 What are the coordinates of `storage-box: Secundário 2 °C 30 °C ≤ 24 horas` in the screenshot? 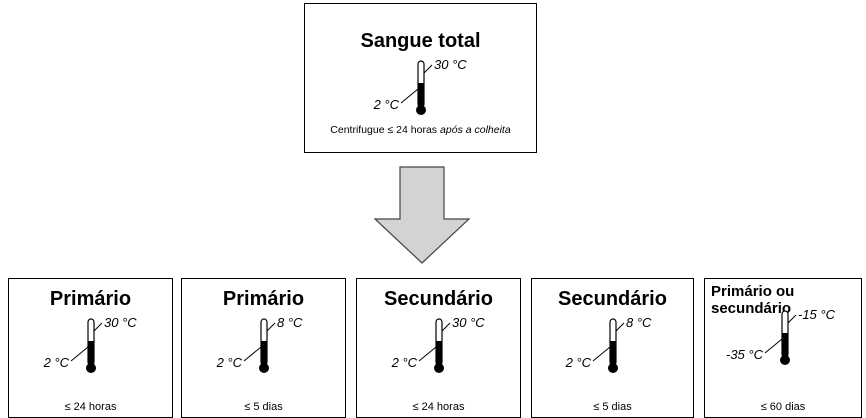 It's located at (438, 348).